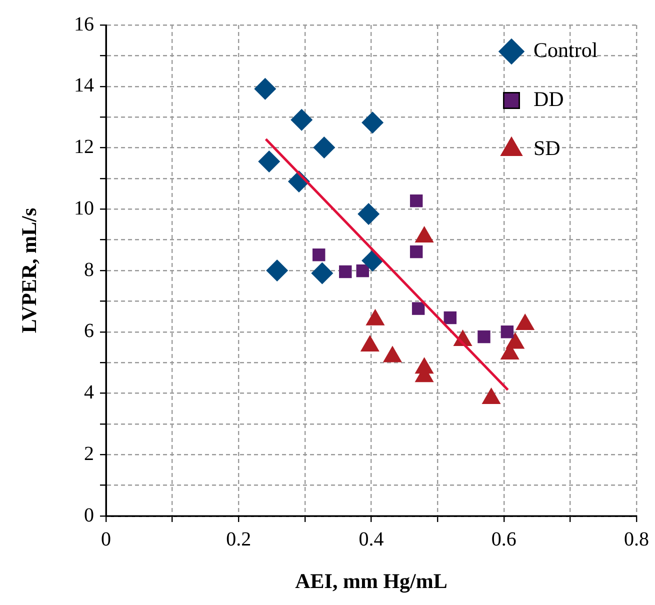 The height and width of the screenshot is (605, 655). Describe the element at coordinates (566, 50) in the screenshot. I see `legend-label: Control` at that location.